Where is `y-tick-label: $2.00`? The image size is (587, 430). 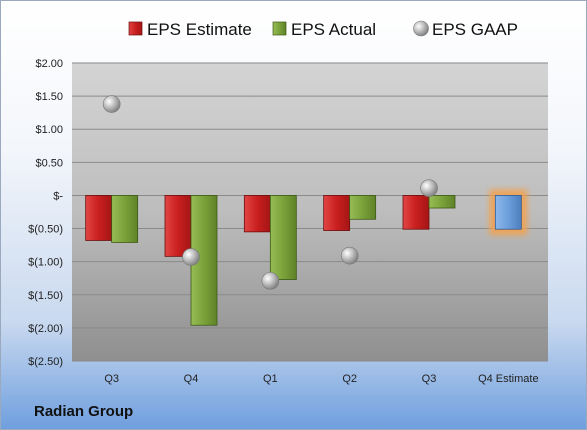
y-tick-label: $2.00 is located at coordinates (49, 64).